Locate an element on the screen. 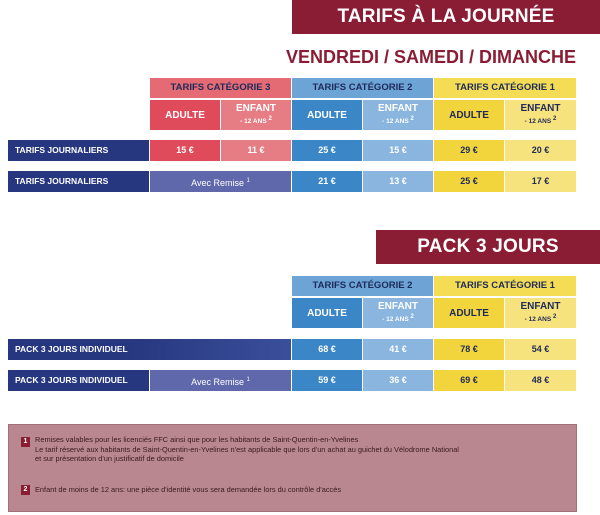  price-cell: 68 € is located at coordinates (327, 349).